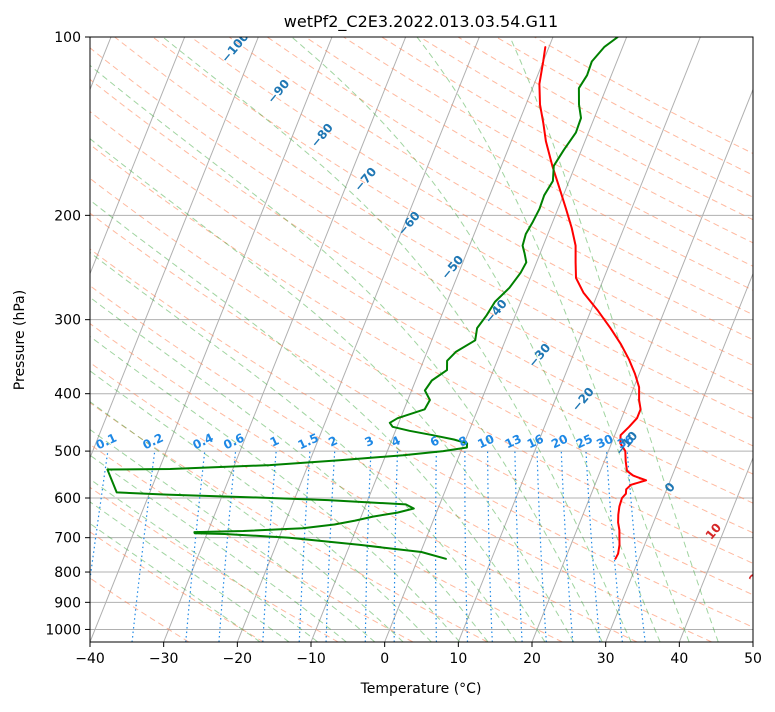  Describe the element at coordinates (458, 659) in the screenshot. I see `x-tick-label: 10` at that location.